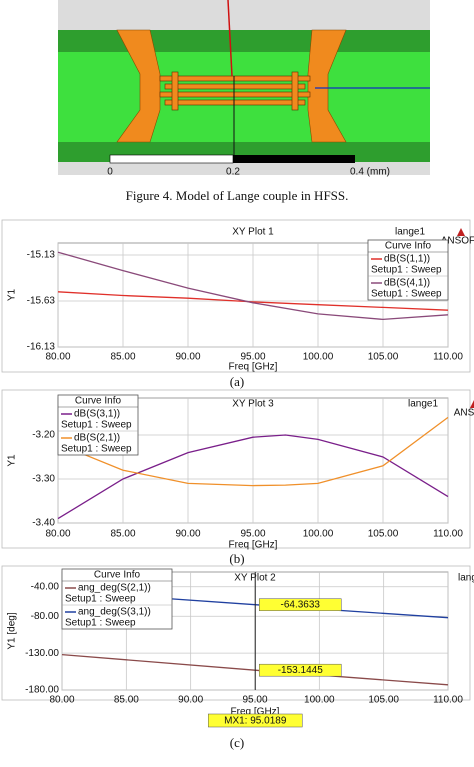  Describe the element at coordinates (237, 195) in the screenshot. I see `figure-caption: Figure 4. Model of Lange couple in HFSS.` at that location.